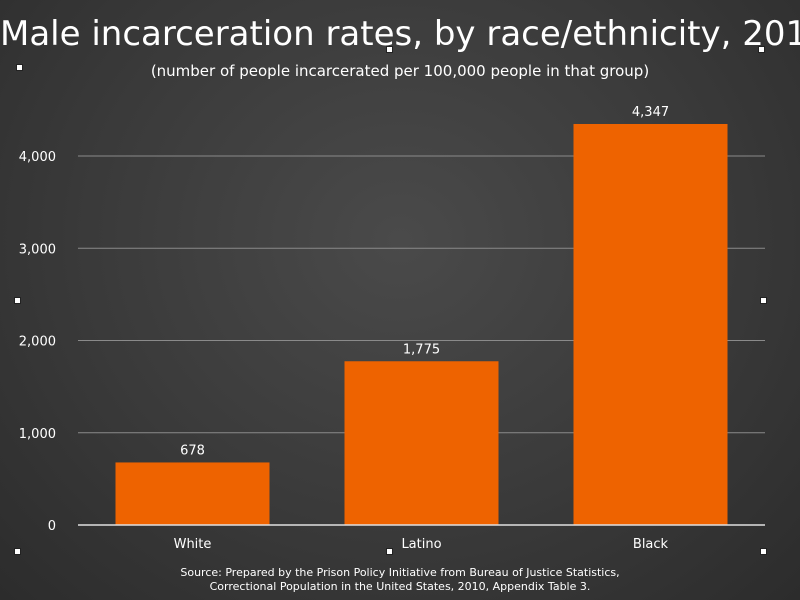 The width and height of the screenshot is (800, 600). I want to click on x-tick-label: White, so click(193, 544).